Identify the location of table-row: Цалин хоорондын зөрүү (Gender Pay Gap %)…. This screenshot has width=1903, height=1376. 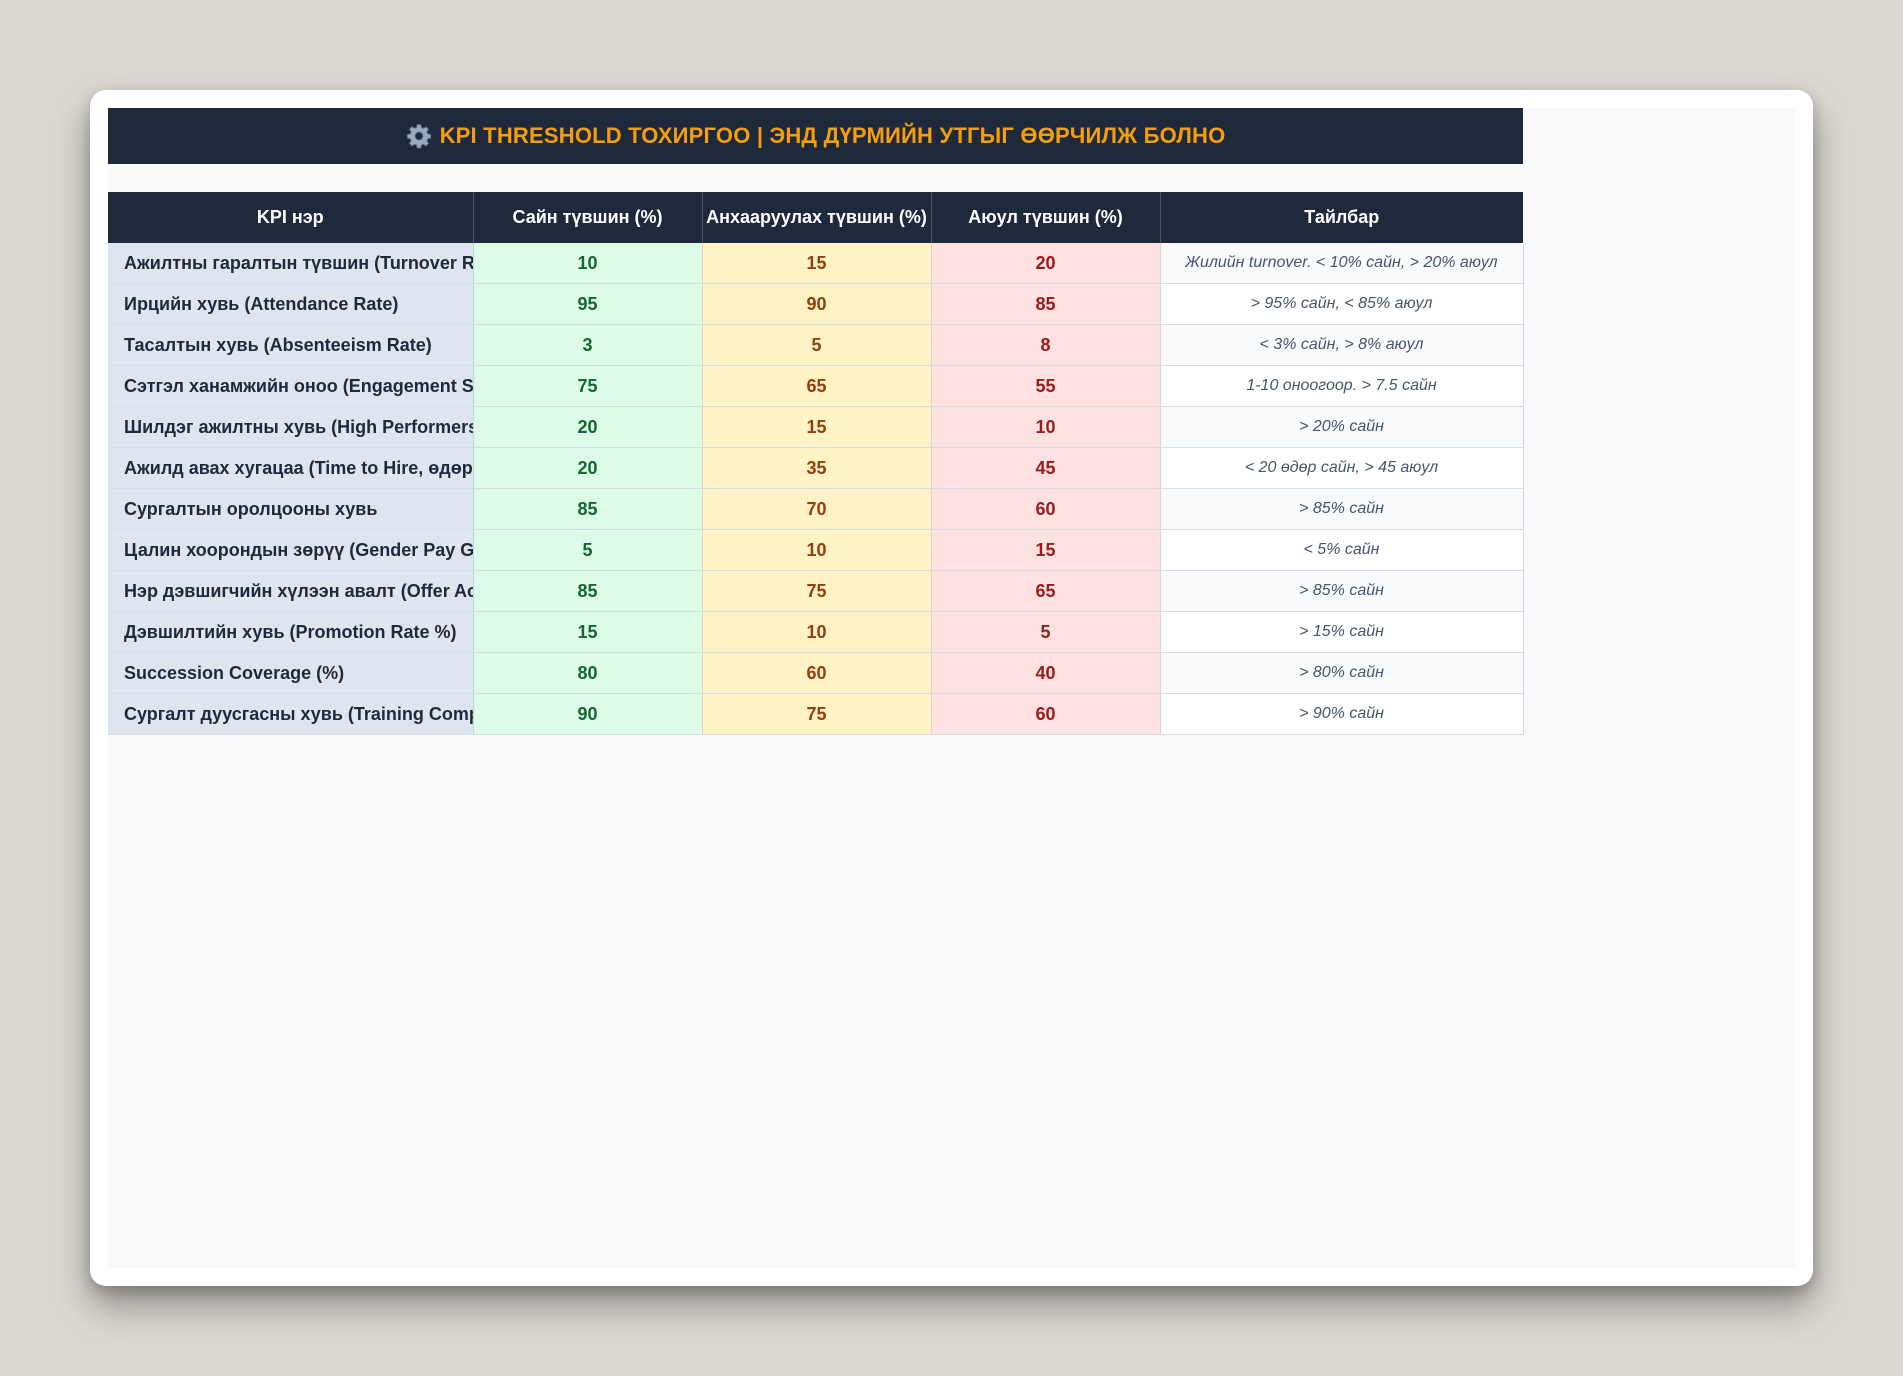
(816, 550).